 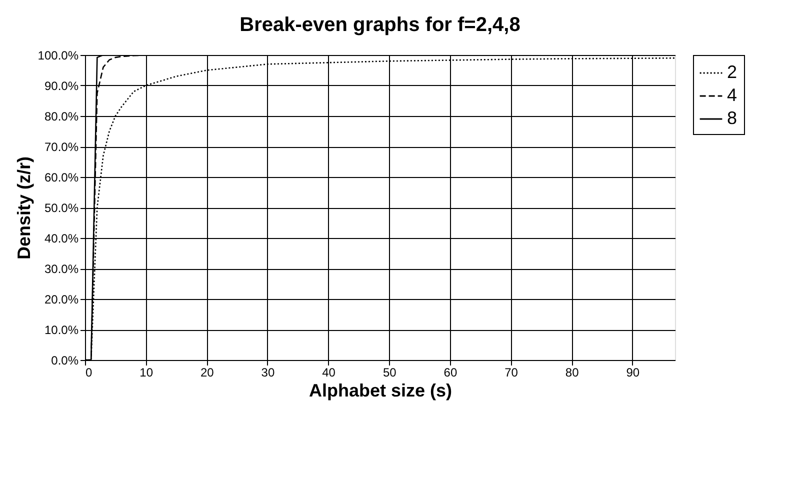 What do you see at coordinates (58, 55) in the screenshot?
I see `y-tick-label: 100.0%` at bounding box center [58, 55].